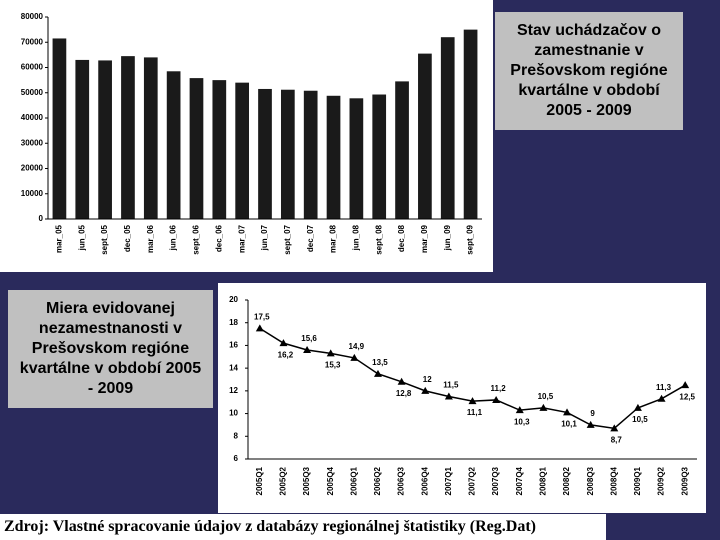 The height and width of the screenshot is (540, 720). What do you see at coordinates (424, 480) in the screenshot?
I see `x-tick-label: 2006Q4` at bounding box center [424, 480].